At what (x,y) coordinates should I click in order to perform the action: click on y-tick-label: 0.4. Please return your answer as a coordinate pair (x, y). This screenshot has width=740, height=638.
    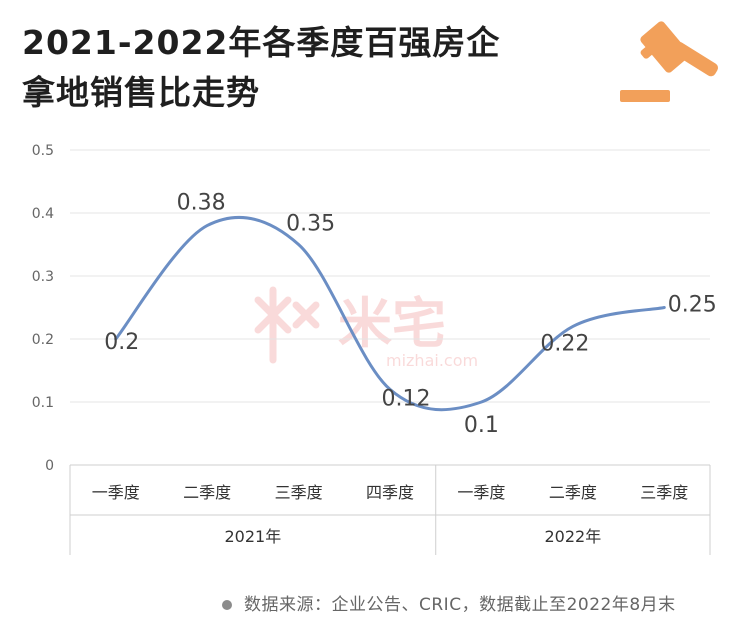
    Looking at the image, I should click on (43, 214).